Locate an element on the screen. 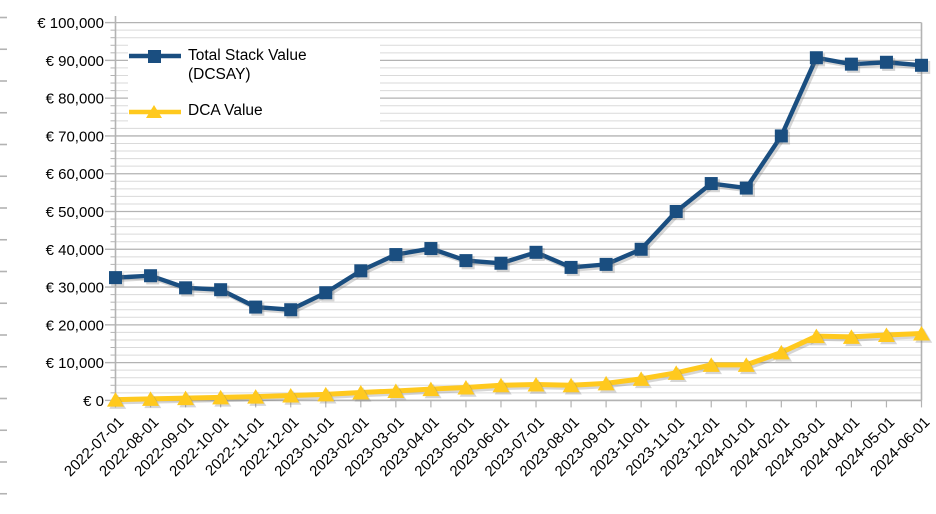  series-line is located at coordinates (518, 367).